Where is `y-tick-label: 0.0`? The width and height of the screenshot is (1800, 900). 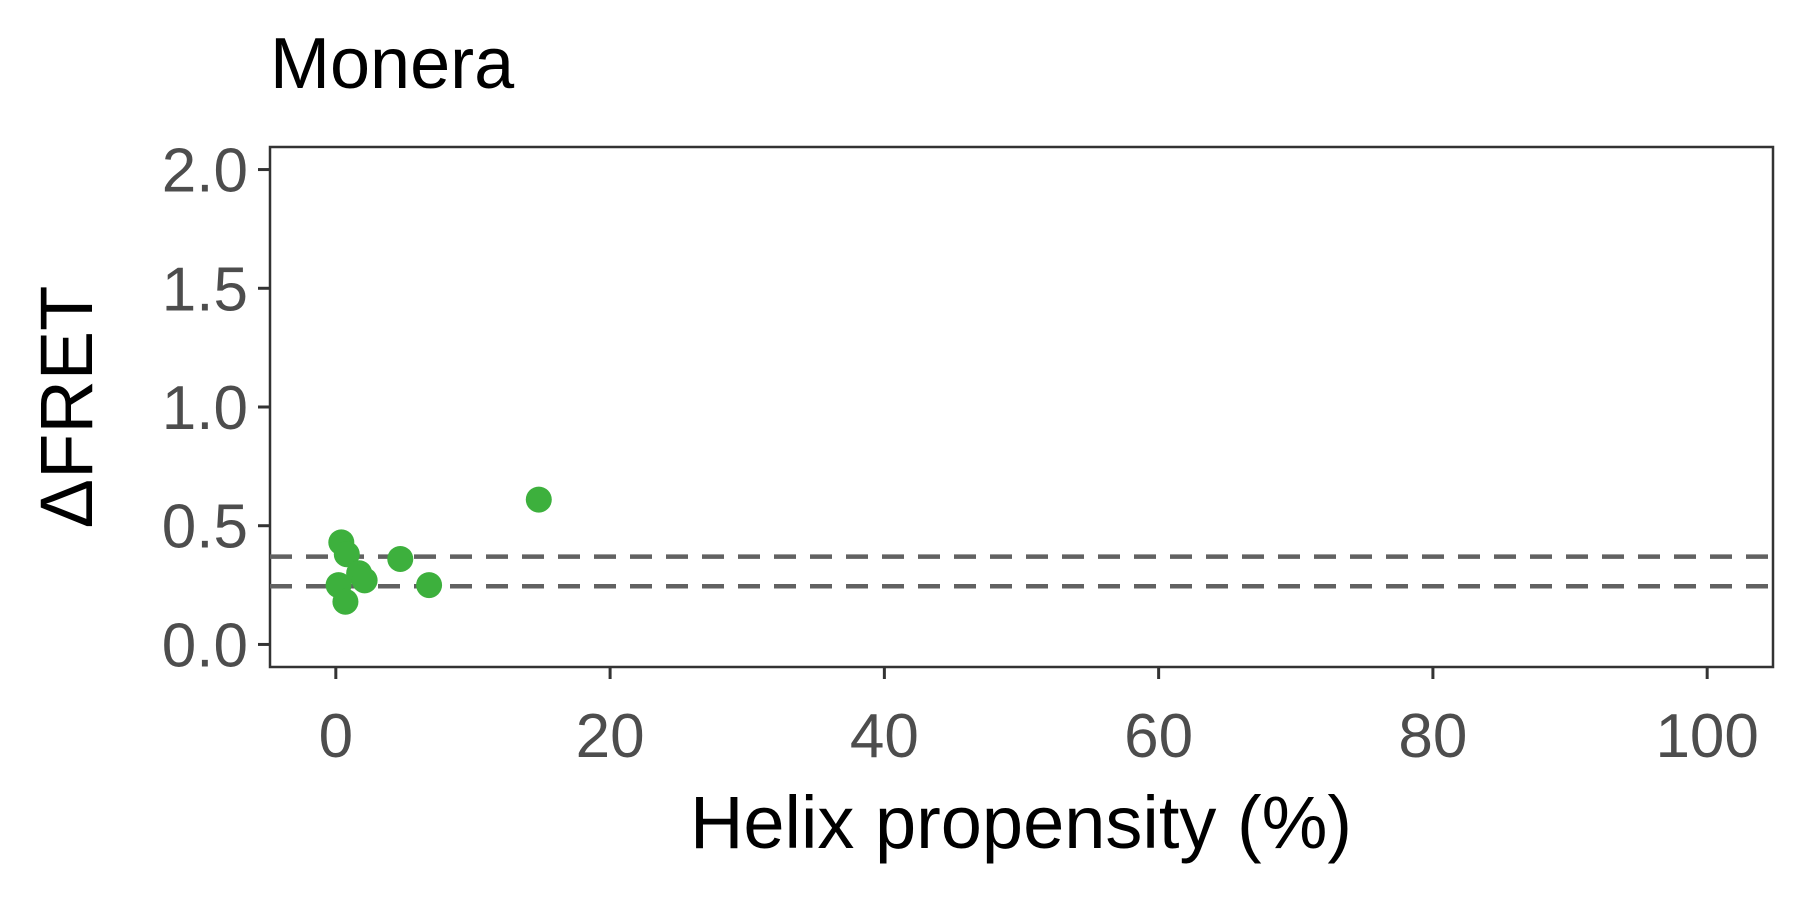
y-tick-label: 0.0 is located at coordinates (205, 645).